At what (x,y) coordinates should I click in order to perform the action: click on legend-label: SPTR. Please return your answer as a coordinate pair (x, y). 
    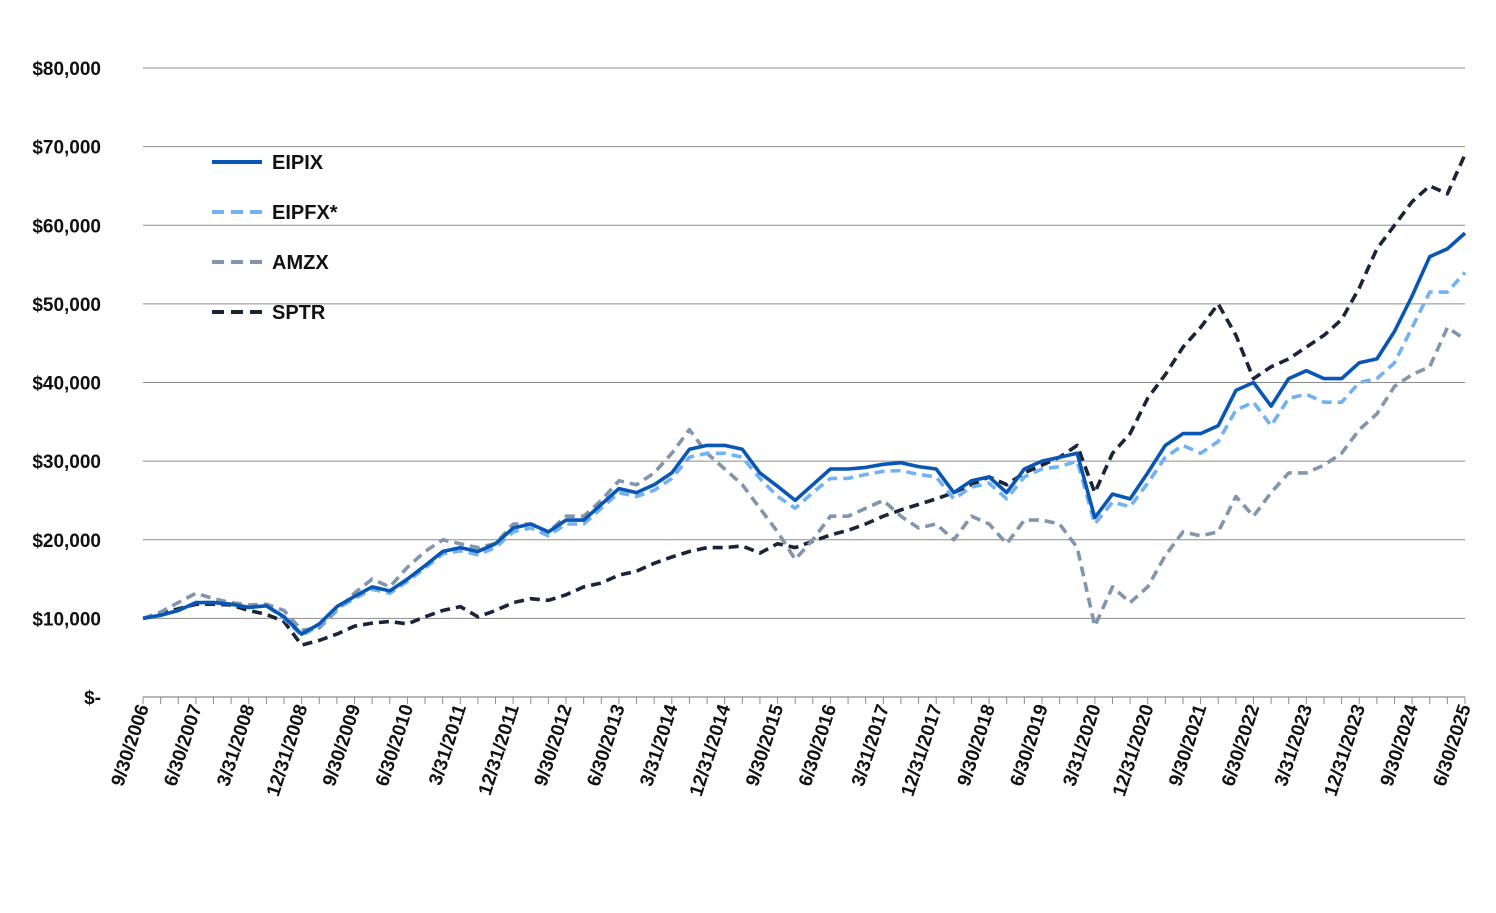
    Looking at the image, I should click on (299, 313).